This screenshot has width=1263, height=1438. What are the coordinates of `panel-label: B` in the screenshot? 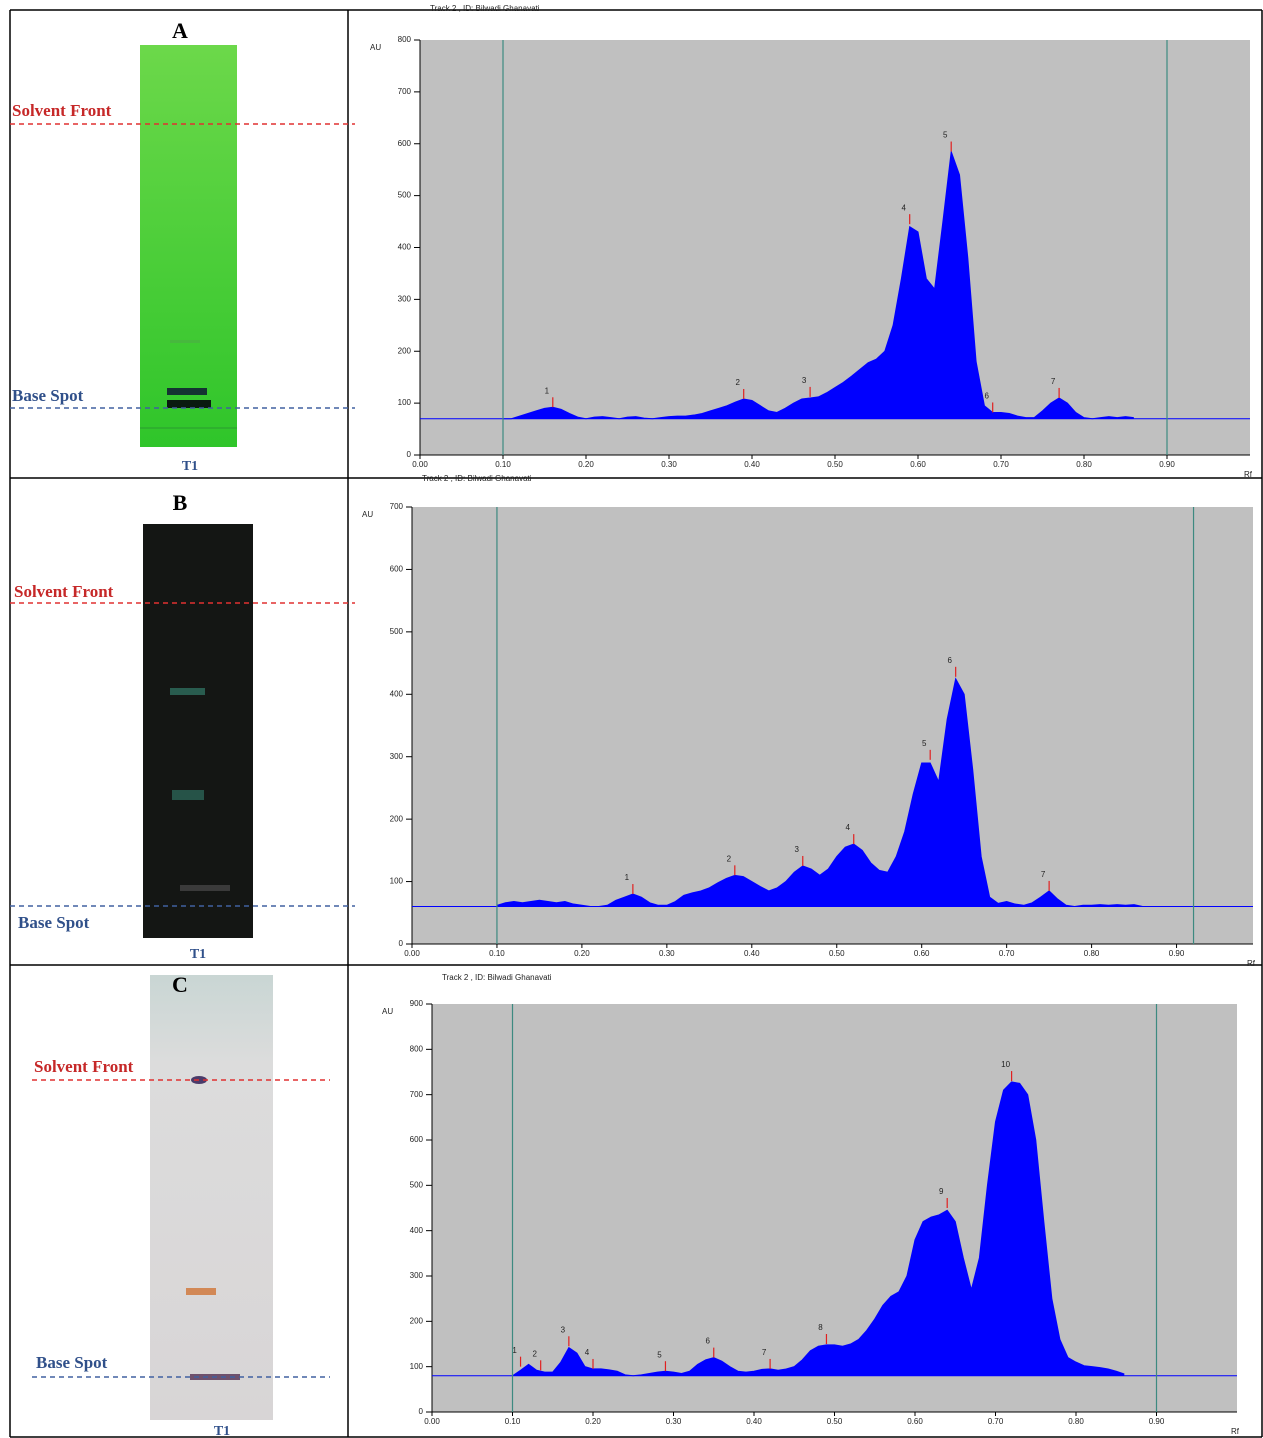 It's located at (180, 502).